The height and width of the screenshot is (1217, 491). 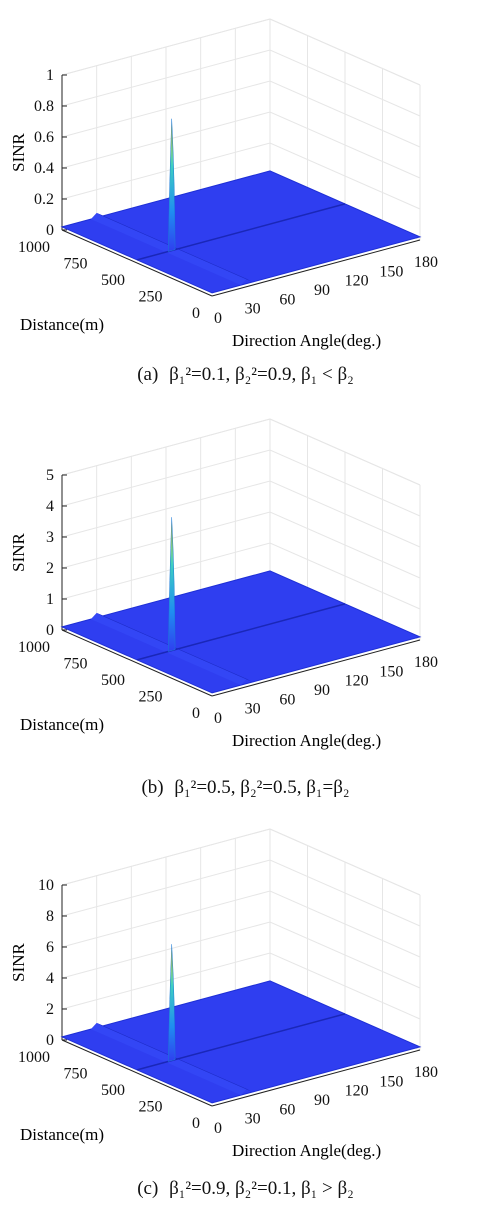 What do you see at coordinates (262, 787) in the screenshot?
I see `caption-formula-b: β₁²=0.5, β₂²=0.5, β₁=β₂` at bounding box center [262, 787].